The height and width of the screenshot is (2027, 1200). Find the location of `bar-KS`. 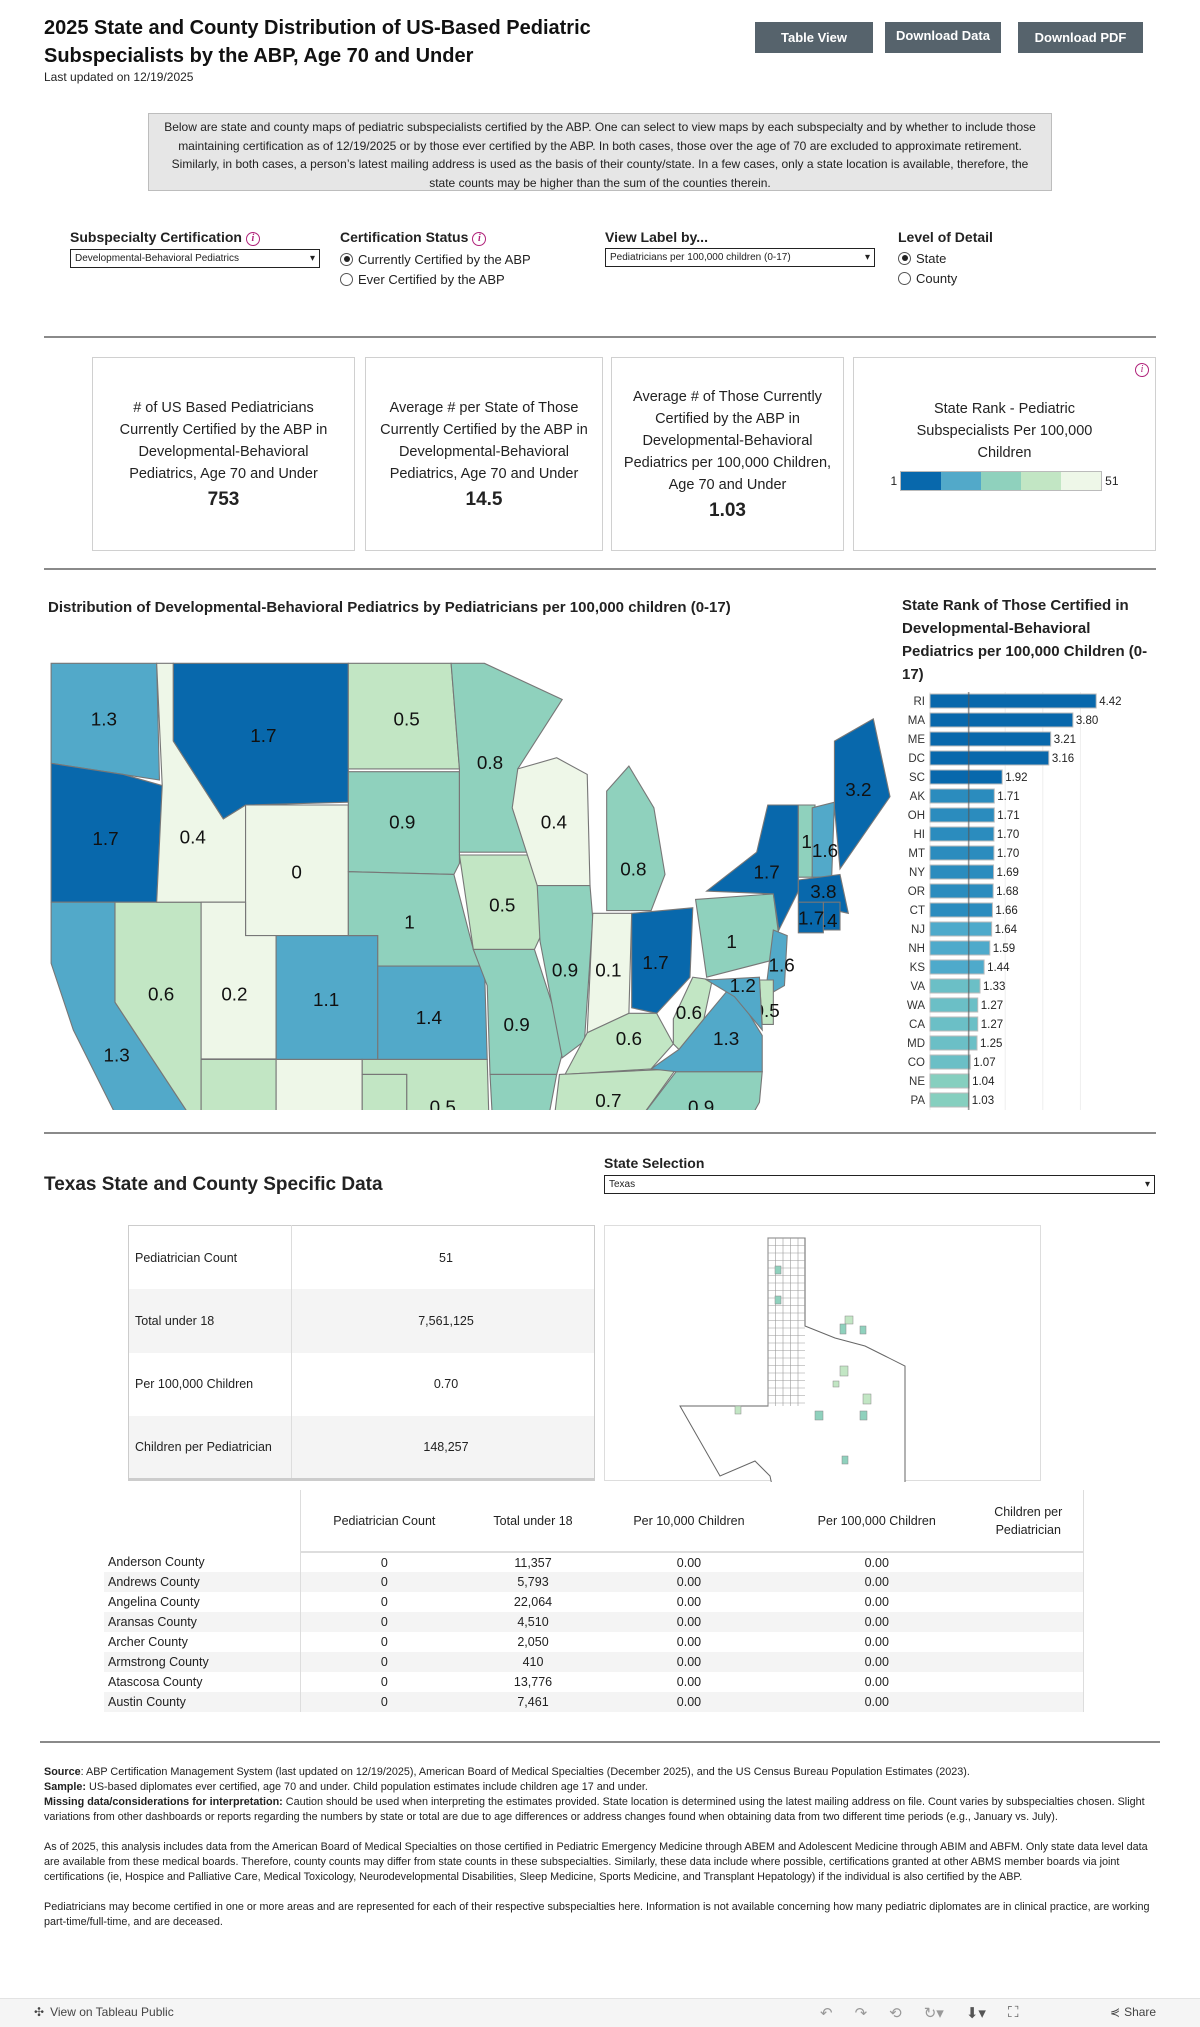

bar-KS is located at coordinates (957, 967).